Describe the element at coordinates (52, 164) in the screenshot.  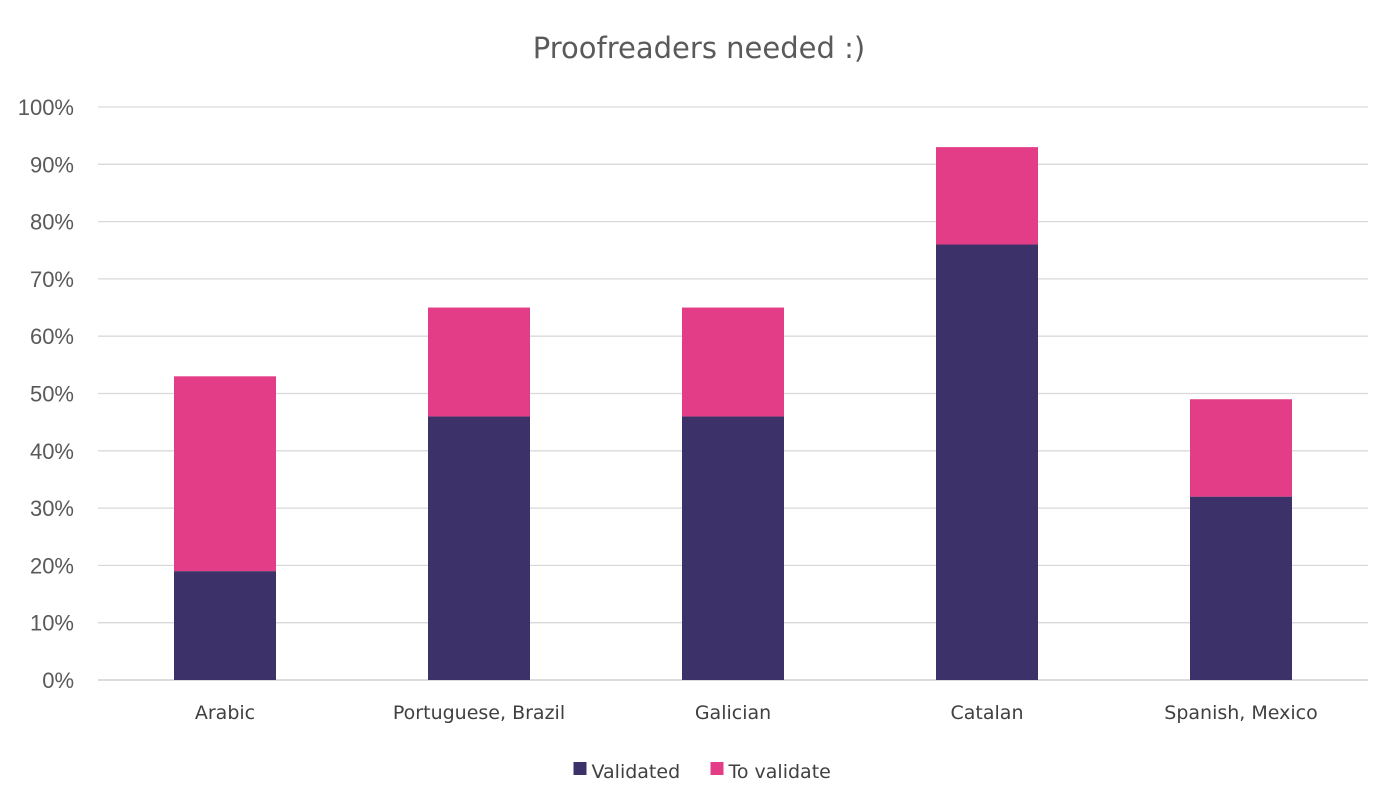
I see `y-tick-label: 90%` at that location.